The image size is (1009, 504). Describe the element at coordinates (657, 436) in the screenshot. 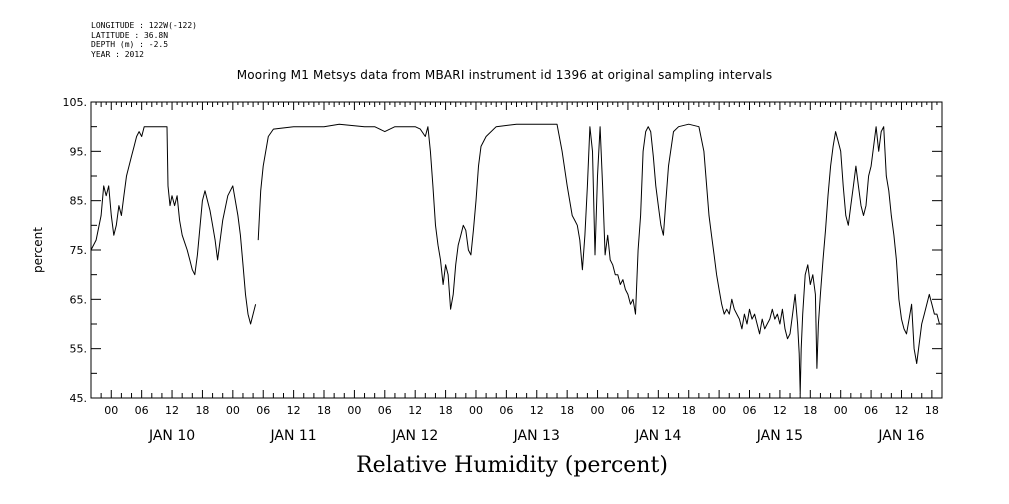

I see `x-day-label: JAN 14` at that location.